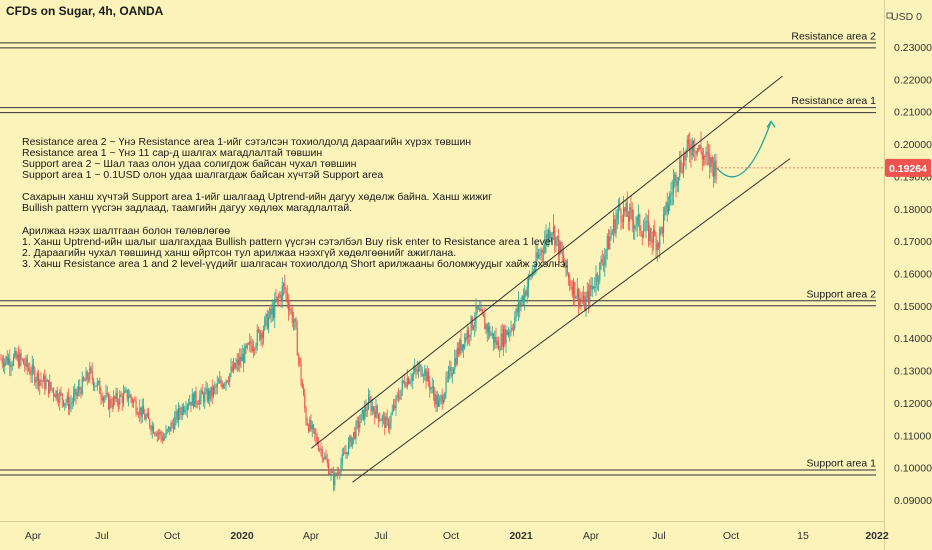  Describe the element at coordinates (913, 469) in the screenshot. I see `y-tick-label: 0.10000` at that location.